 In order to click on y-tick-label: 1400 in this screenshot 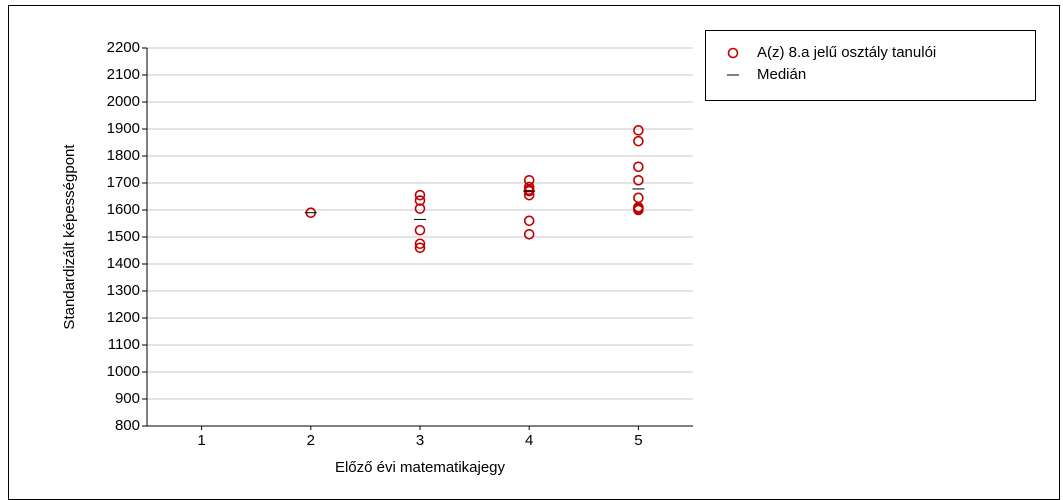, I will do `click(123, 263)`.